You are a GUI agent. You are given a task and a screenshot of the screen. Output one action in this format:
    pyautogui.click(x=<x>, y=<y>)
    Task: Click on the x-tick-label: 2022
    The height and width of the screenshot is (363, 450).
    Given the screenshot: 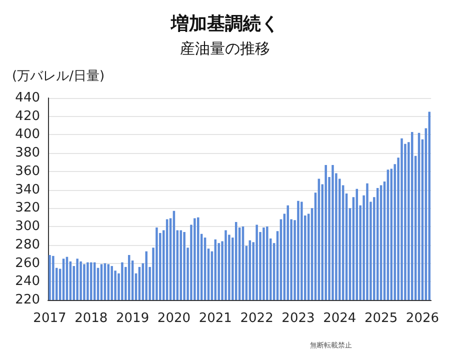 What is the action you would take?
    pyautogui.click(x=257, y=318)
    